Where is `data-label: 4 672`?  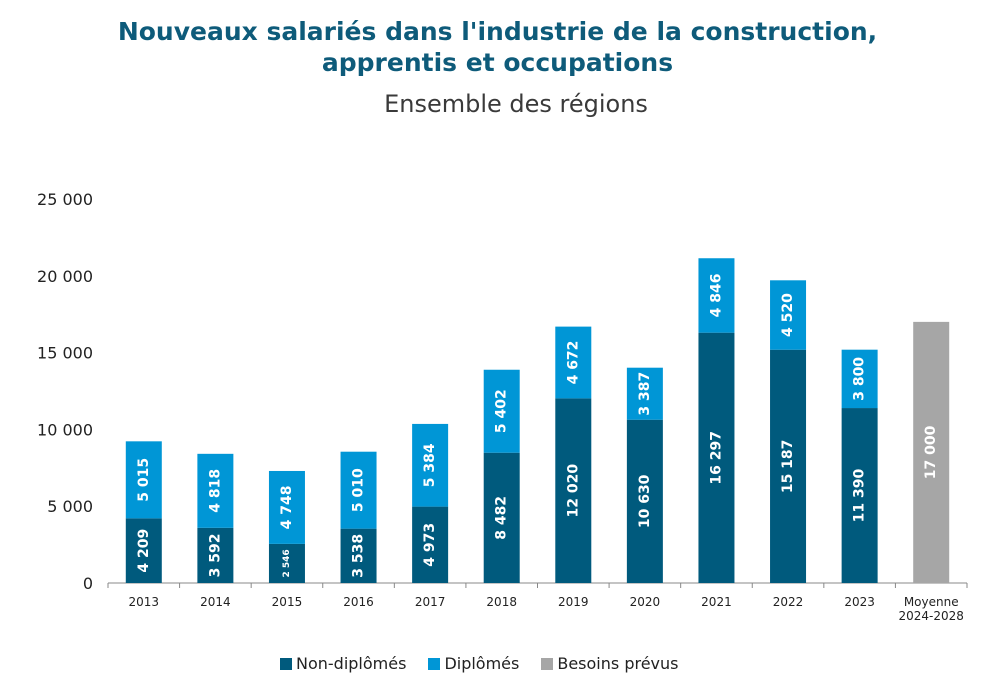 data-label: 4 672 is located at coordinates (573, 363).